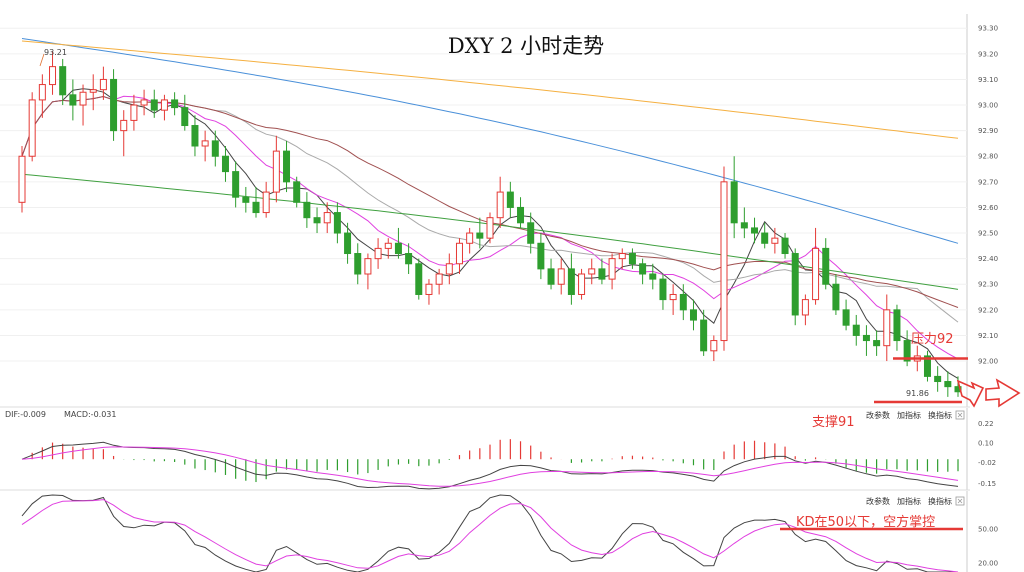  What do you see at coordinates (25, 414) in the screenshot?
I see `macd-dif-label: DIF:-0.009` at bounding box center [25, 414].